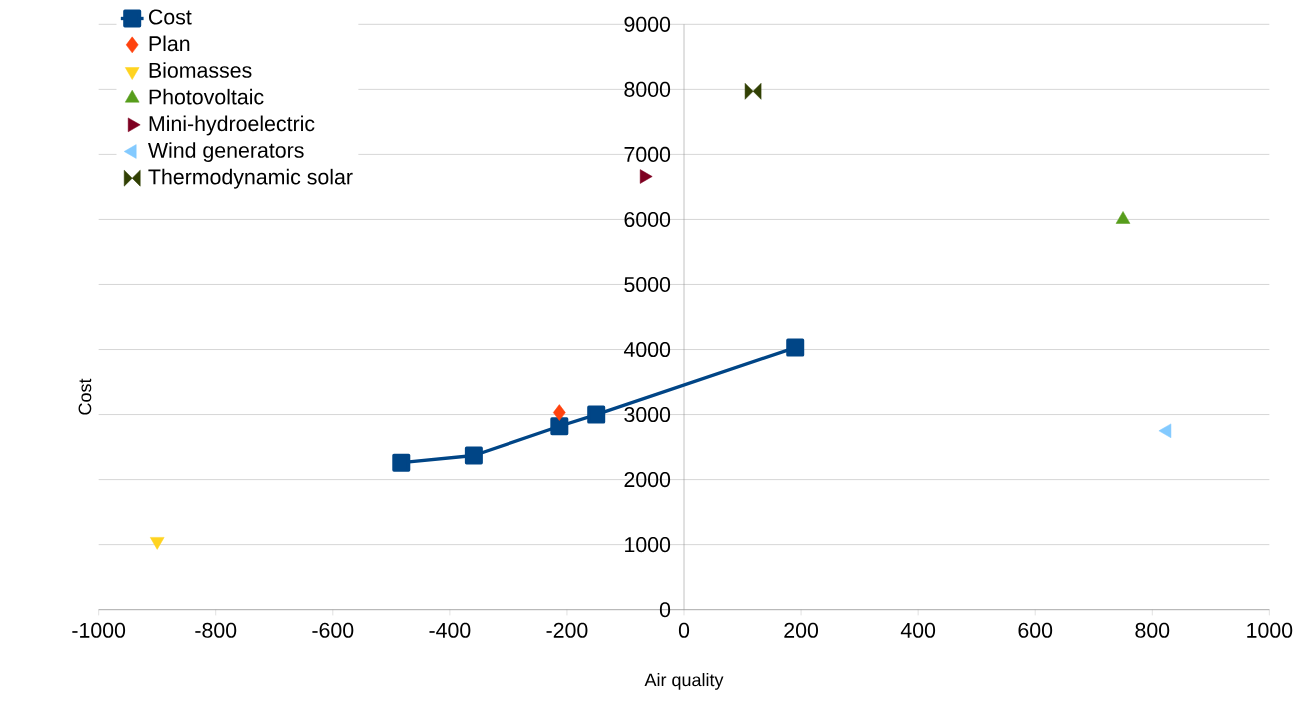 The height and width of the screenshot is (711, 1308). What do you see at coordinates (647, 89) in the screenshot?
I see `y-tick-label: 8000` at bounding box center [647, 89].